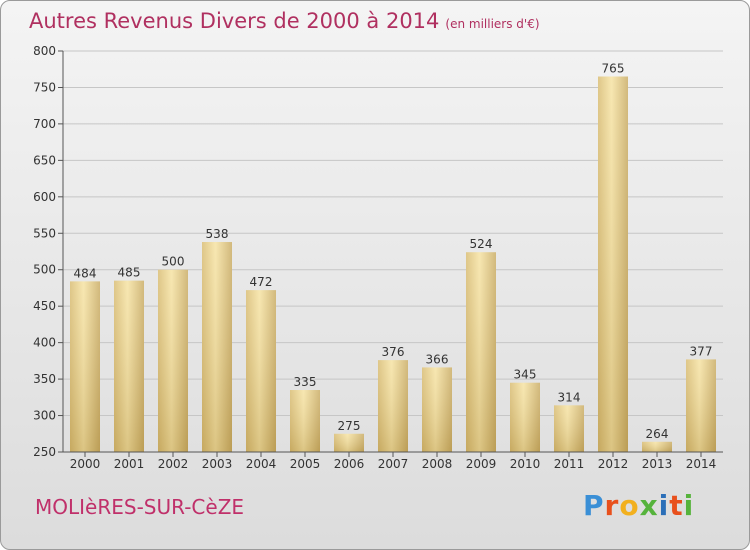 The height and width of the screenshot is (550, 750). Describe the element at coordinates (44, 51) in the screenshot. I see `y-tick-label: 800` at that location.